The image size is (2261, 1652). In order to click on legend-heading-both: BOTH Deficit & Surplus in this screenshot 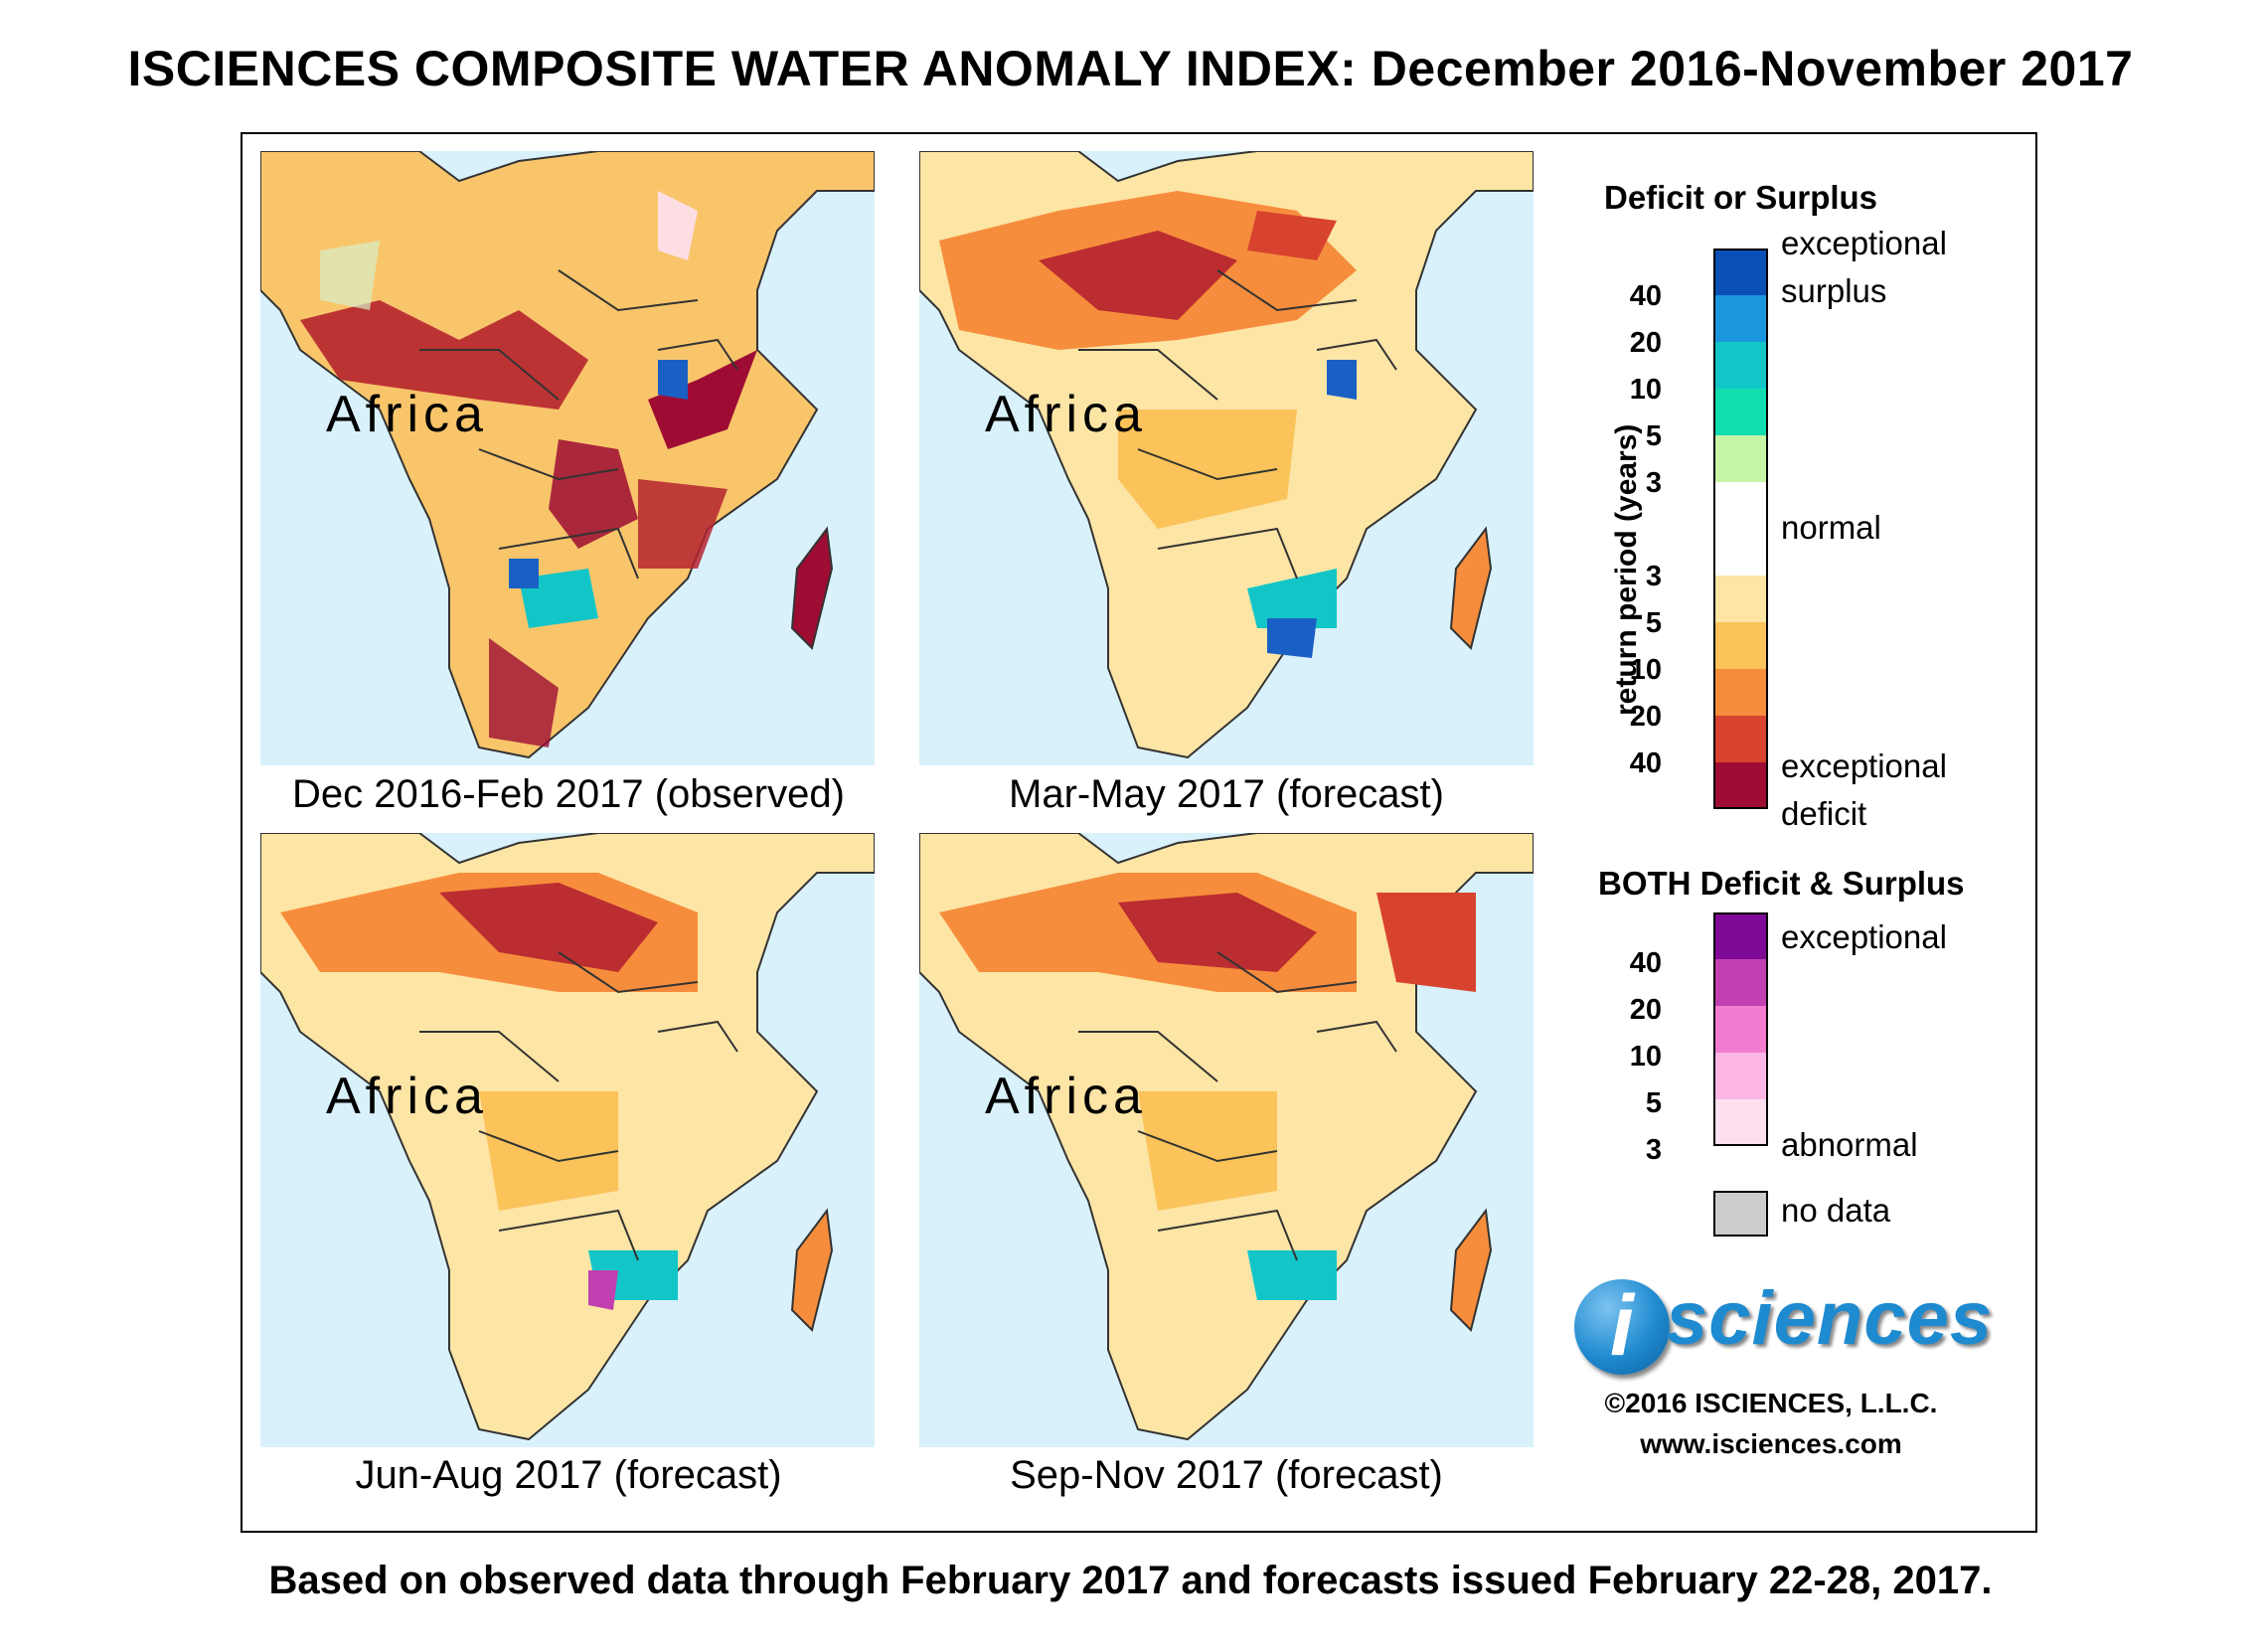, I will do `click(1781, 883)`.